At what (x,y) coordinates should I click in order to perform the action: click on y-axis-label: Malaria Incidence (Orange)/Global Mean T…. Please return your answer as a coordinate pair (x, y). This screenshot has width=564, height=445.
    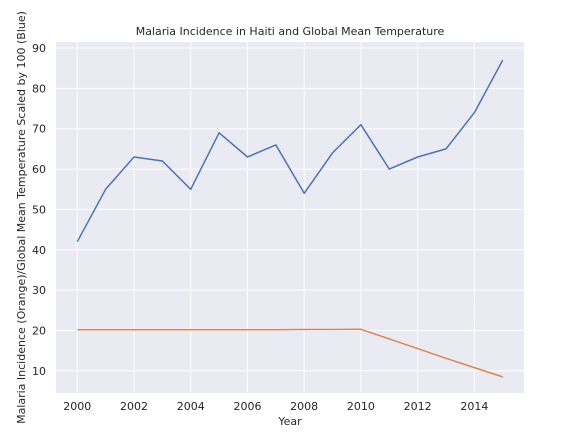
    Looking at the image, I should click on (21, 217).